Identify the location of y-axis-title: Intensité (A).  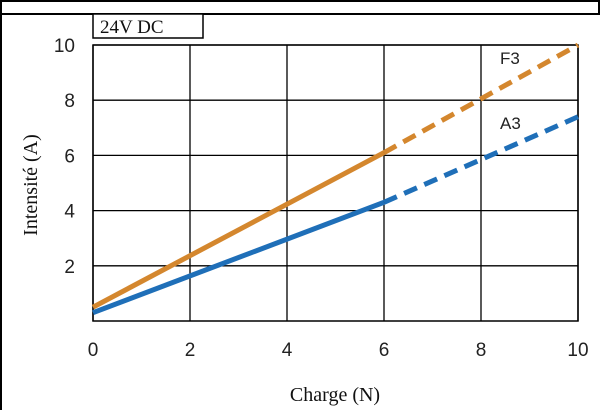
(31, 185).